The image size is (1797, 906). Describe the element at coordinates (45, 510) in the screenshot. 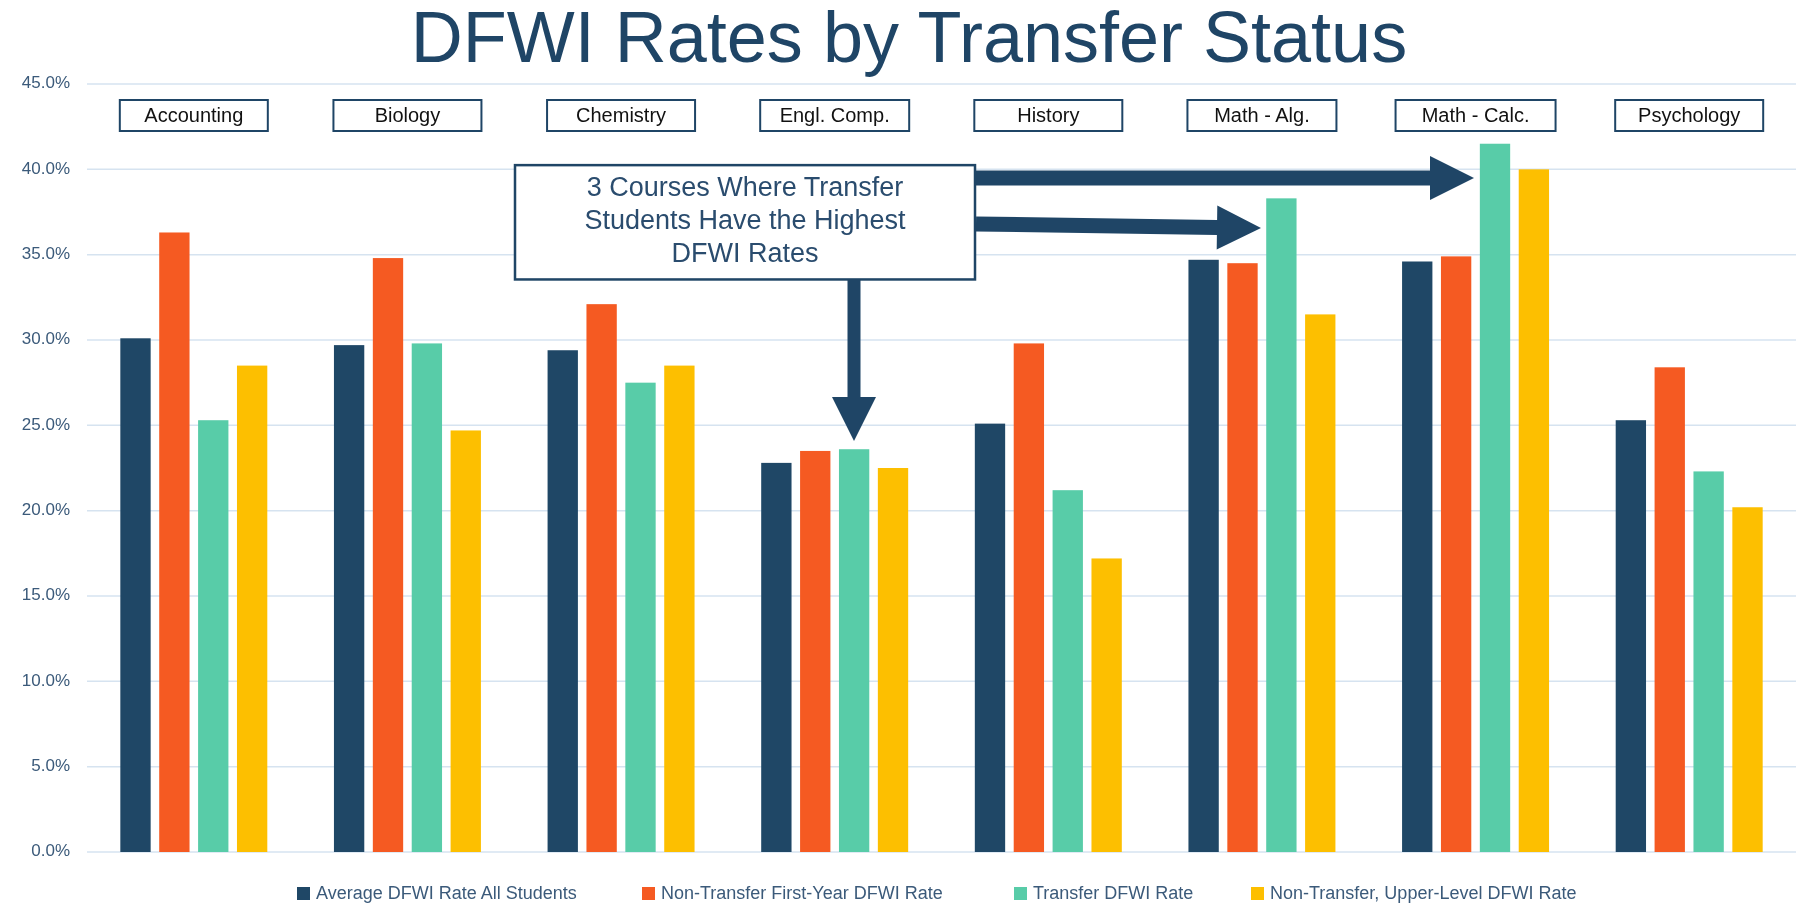

I see `y-tick-label: 20.0%` at that location.